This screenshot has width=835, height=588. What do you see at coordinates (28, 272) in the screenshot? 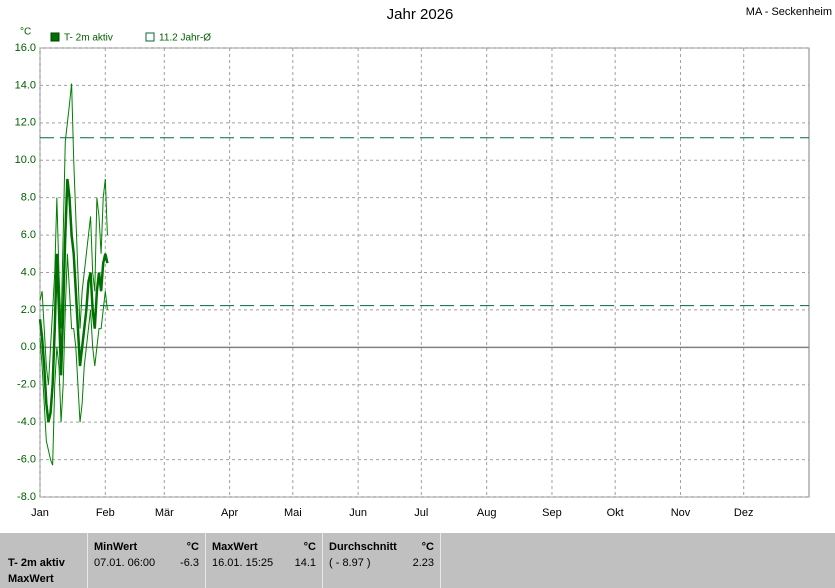
I see `y-tick-label: 4.0` at bounding box center [28, 272].